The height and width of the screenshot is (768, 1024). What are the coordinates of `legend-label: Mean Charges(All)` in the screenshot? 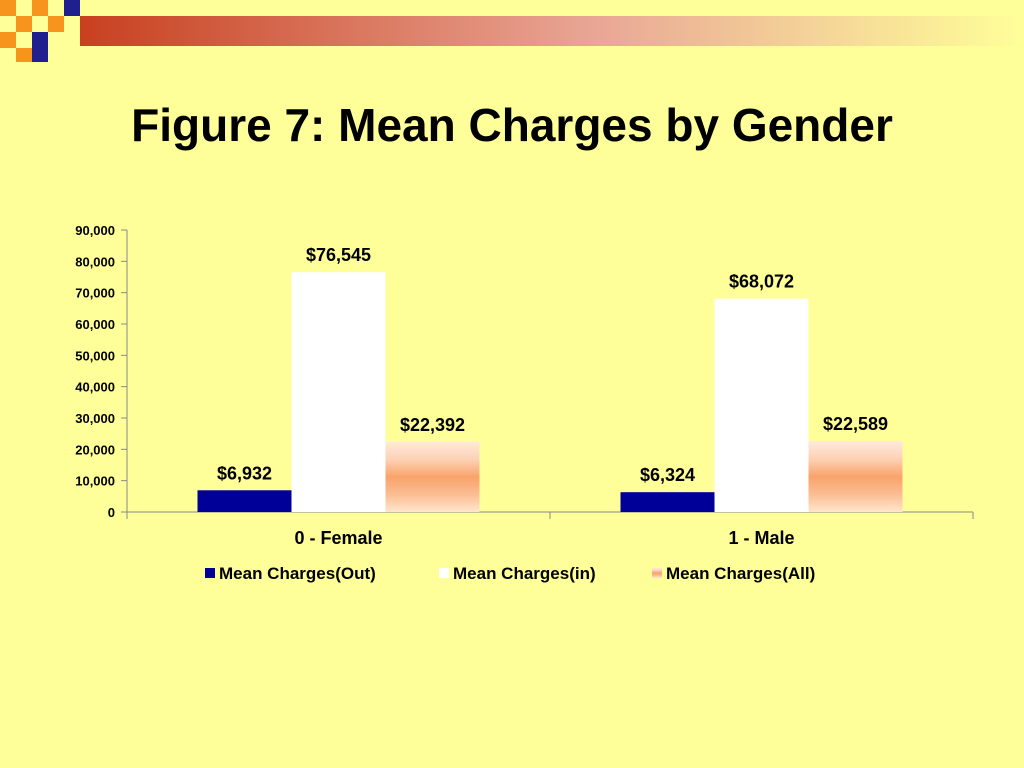 It's located at (740, 573).